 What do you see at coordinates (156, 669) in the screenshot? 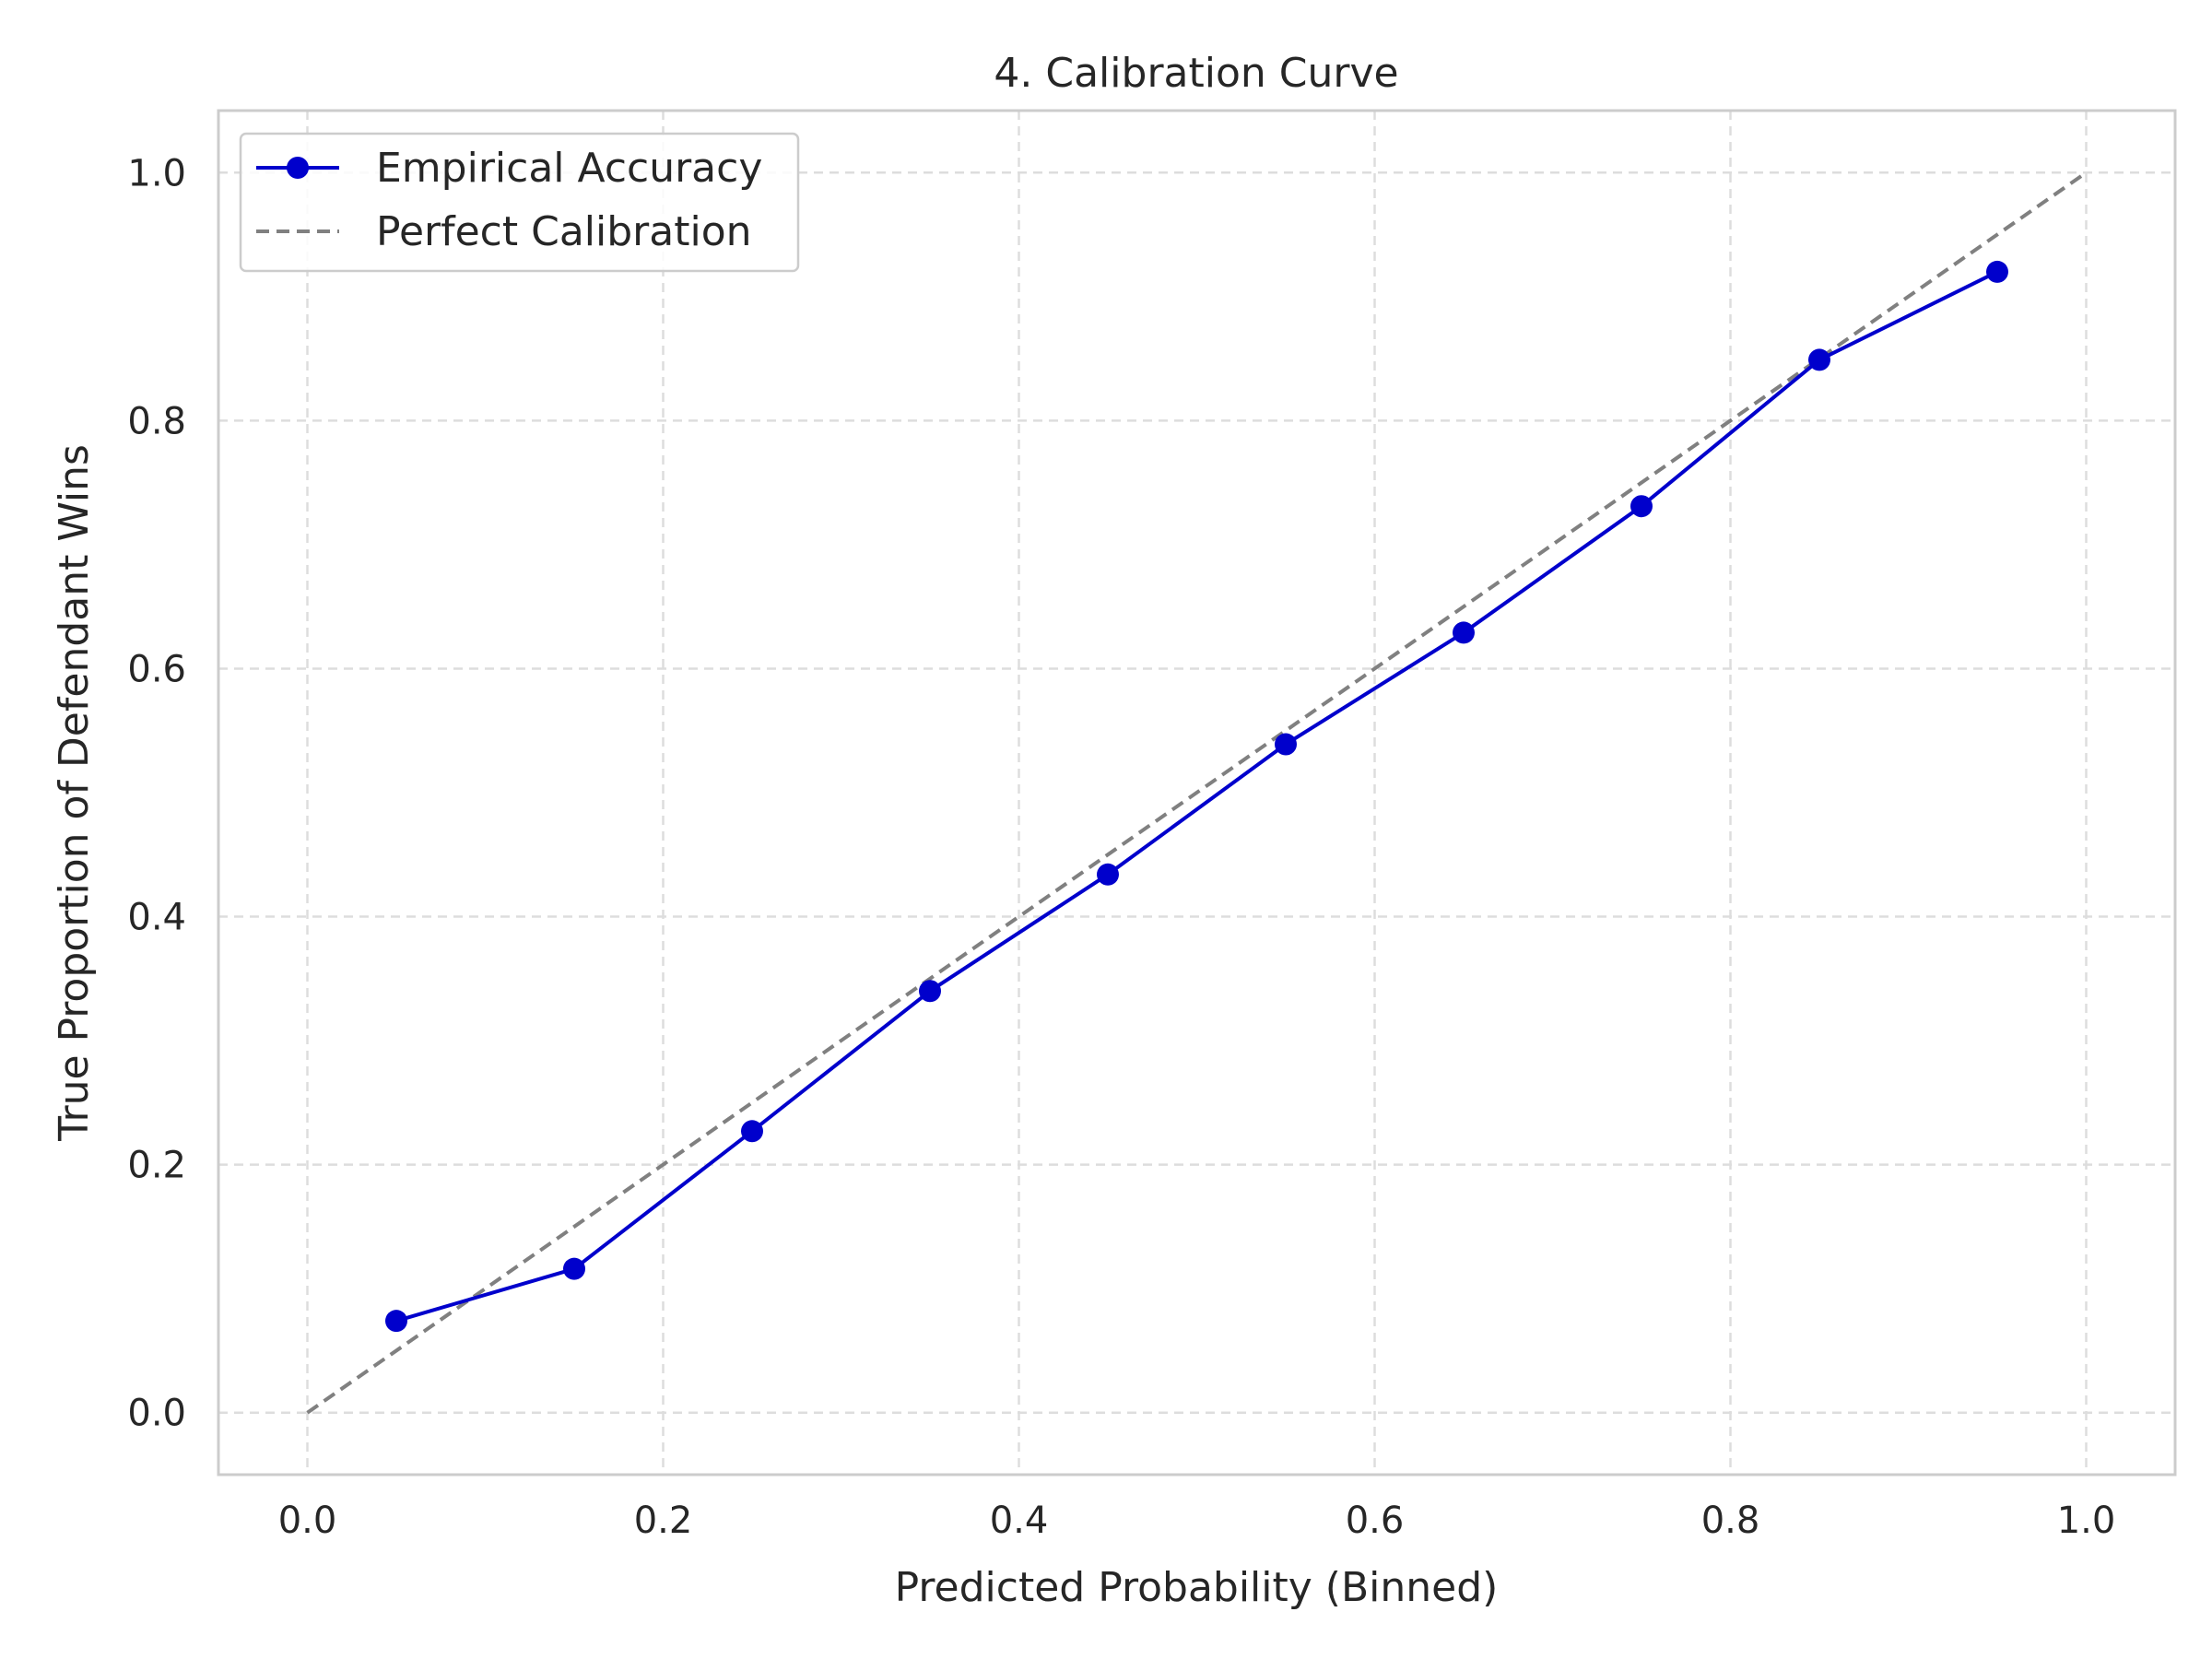
I see `y-tick-label: 0.6` at bounding box center [156, 669].